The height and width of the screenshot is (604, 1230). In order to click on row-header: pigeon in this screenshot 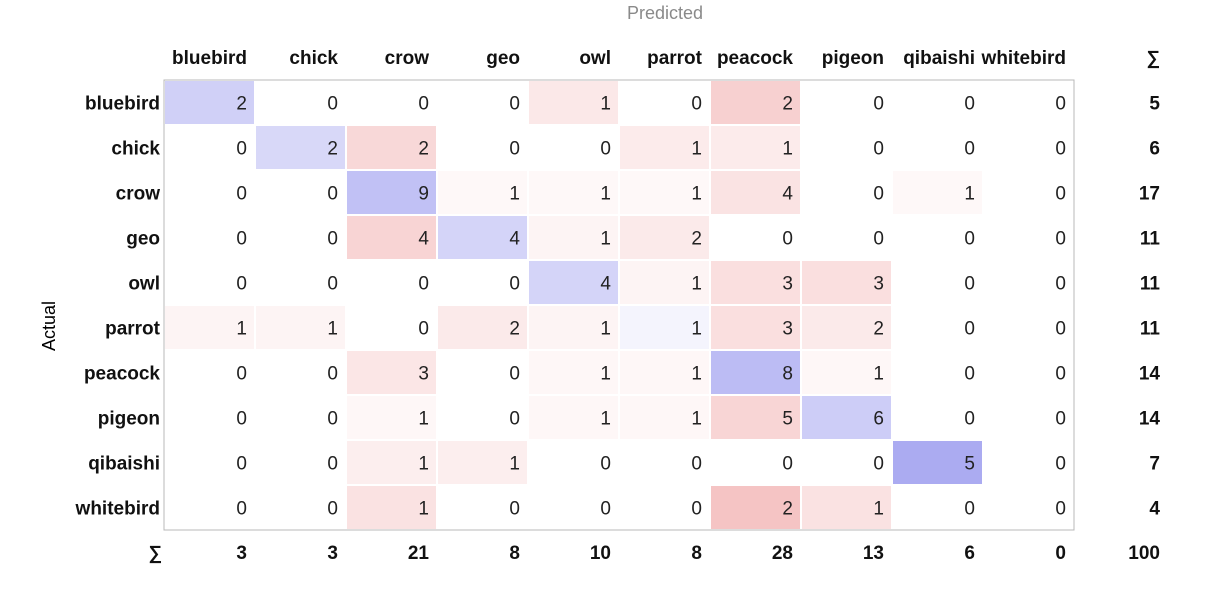, I will do `click(129, 419)`.